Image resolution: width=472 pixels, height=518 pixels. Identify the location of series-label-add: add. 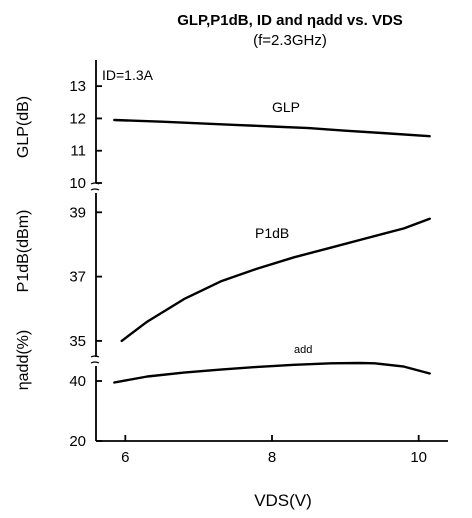
(303, 350).